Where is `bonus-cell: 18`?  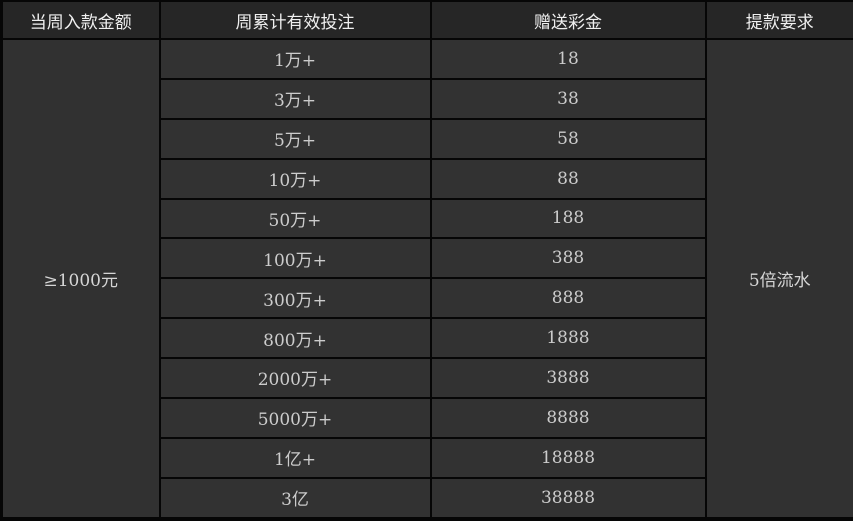
bonus-cell: 18 is located at coordinates (568, 59).